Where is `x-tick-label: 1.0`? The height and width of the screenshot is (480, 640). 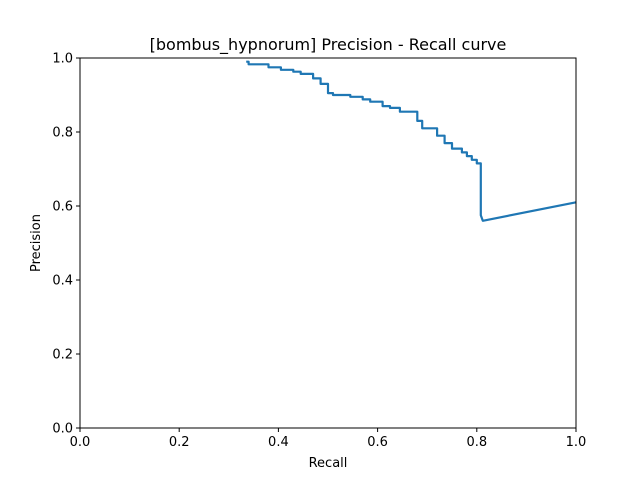 x-tick-label: 1.0 is located at coordinates (576, 442).